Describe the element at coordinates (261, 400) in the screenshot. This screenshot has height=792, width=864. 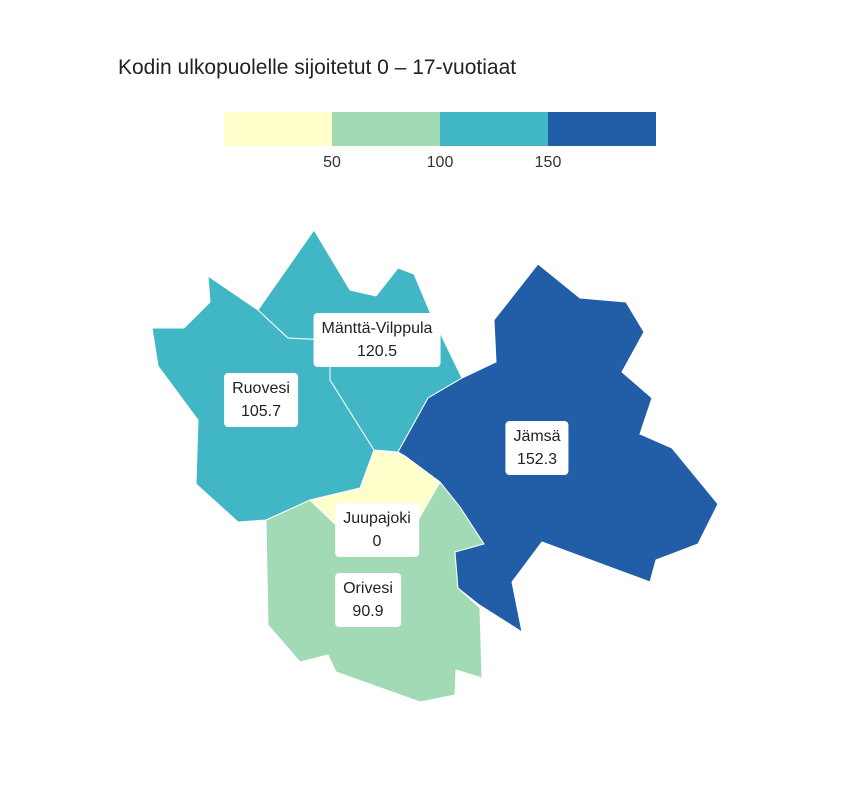
I see `label-ruovesi: Ruovesi 105.7` at that location.